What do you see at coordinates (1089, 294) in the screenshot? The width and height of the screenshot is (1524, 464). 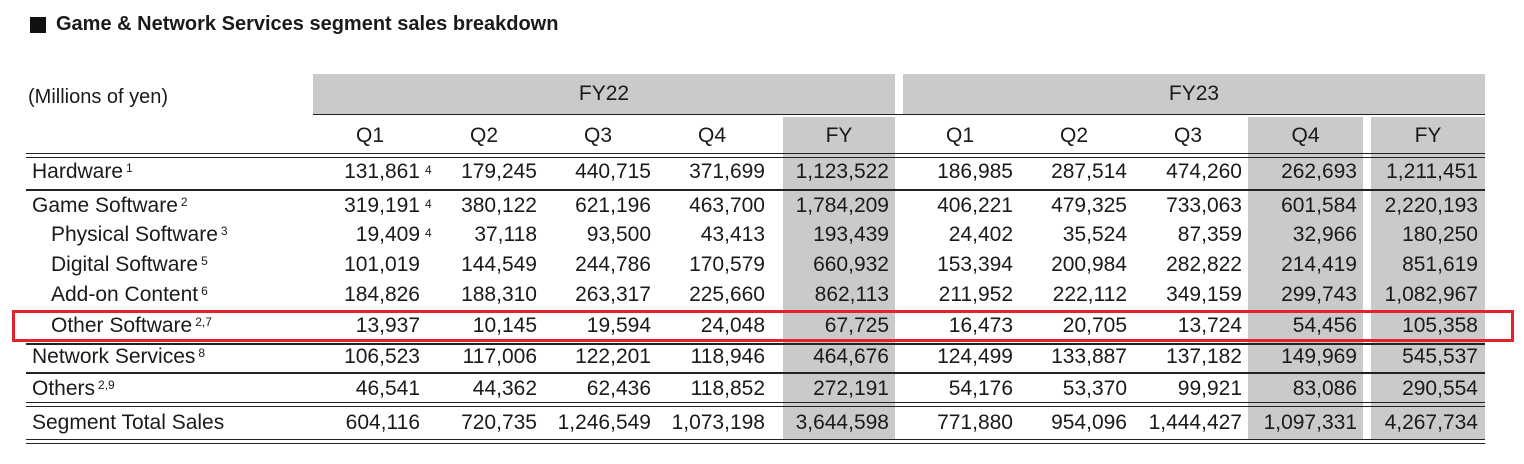 I see `cell-value: 222,112` at bounding box center [1089, 294].